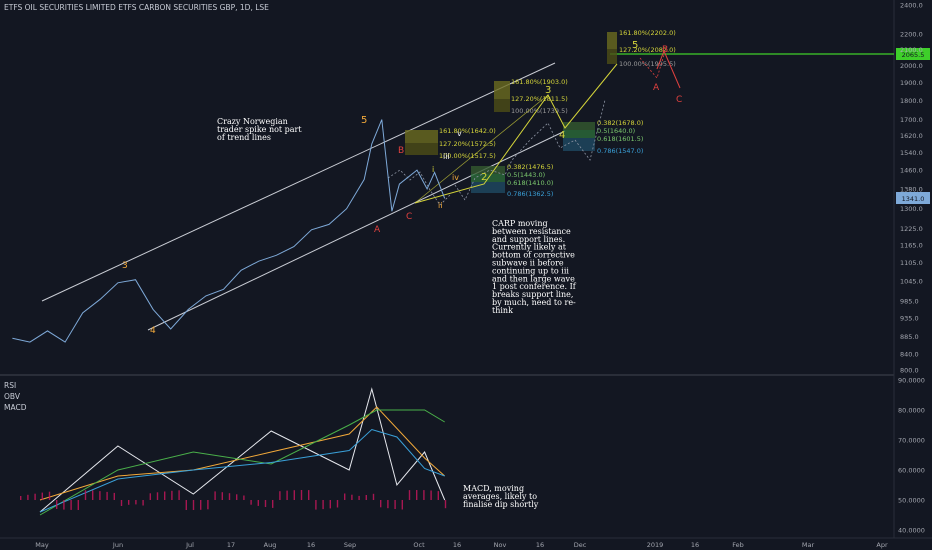 Image resolution: width=932 pixels, height=550 pixels. What do you see at coordinates (484, 177) in the screenshot?
I see `wave-label-2: 2` at bounding box center [484, 177].